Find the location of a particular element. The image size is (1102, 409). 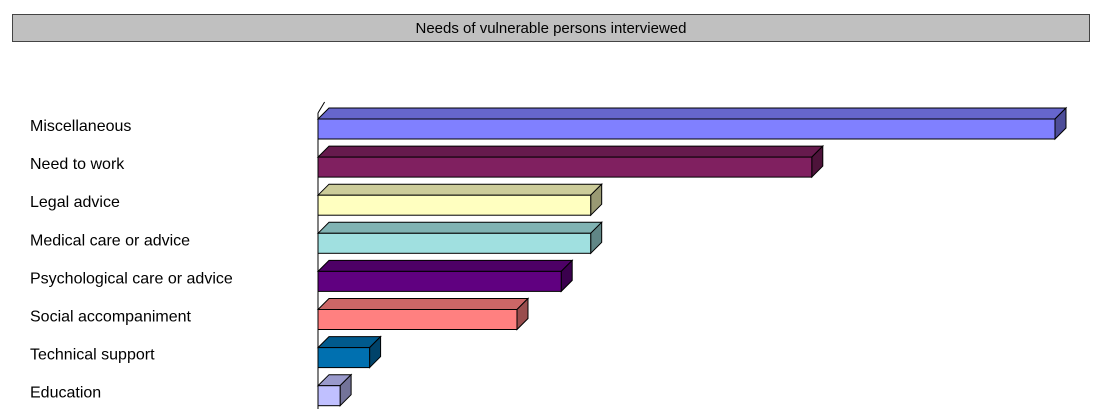

category-label-4: Psychological care or advice is located at coordinates (131, 278).